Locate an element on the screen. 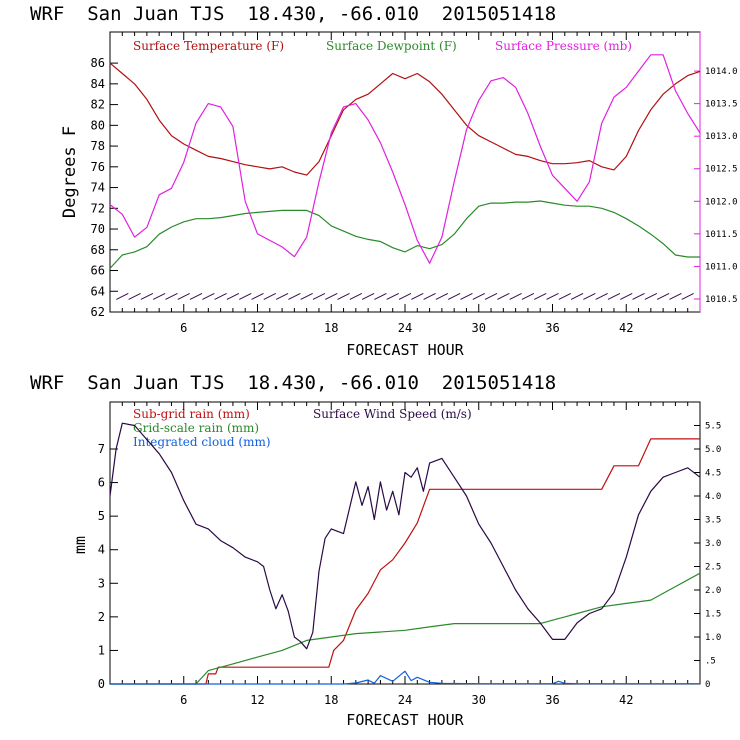  y-tick-label: 7 is located at coordinates (101, 449).